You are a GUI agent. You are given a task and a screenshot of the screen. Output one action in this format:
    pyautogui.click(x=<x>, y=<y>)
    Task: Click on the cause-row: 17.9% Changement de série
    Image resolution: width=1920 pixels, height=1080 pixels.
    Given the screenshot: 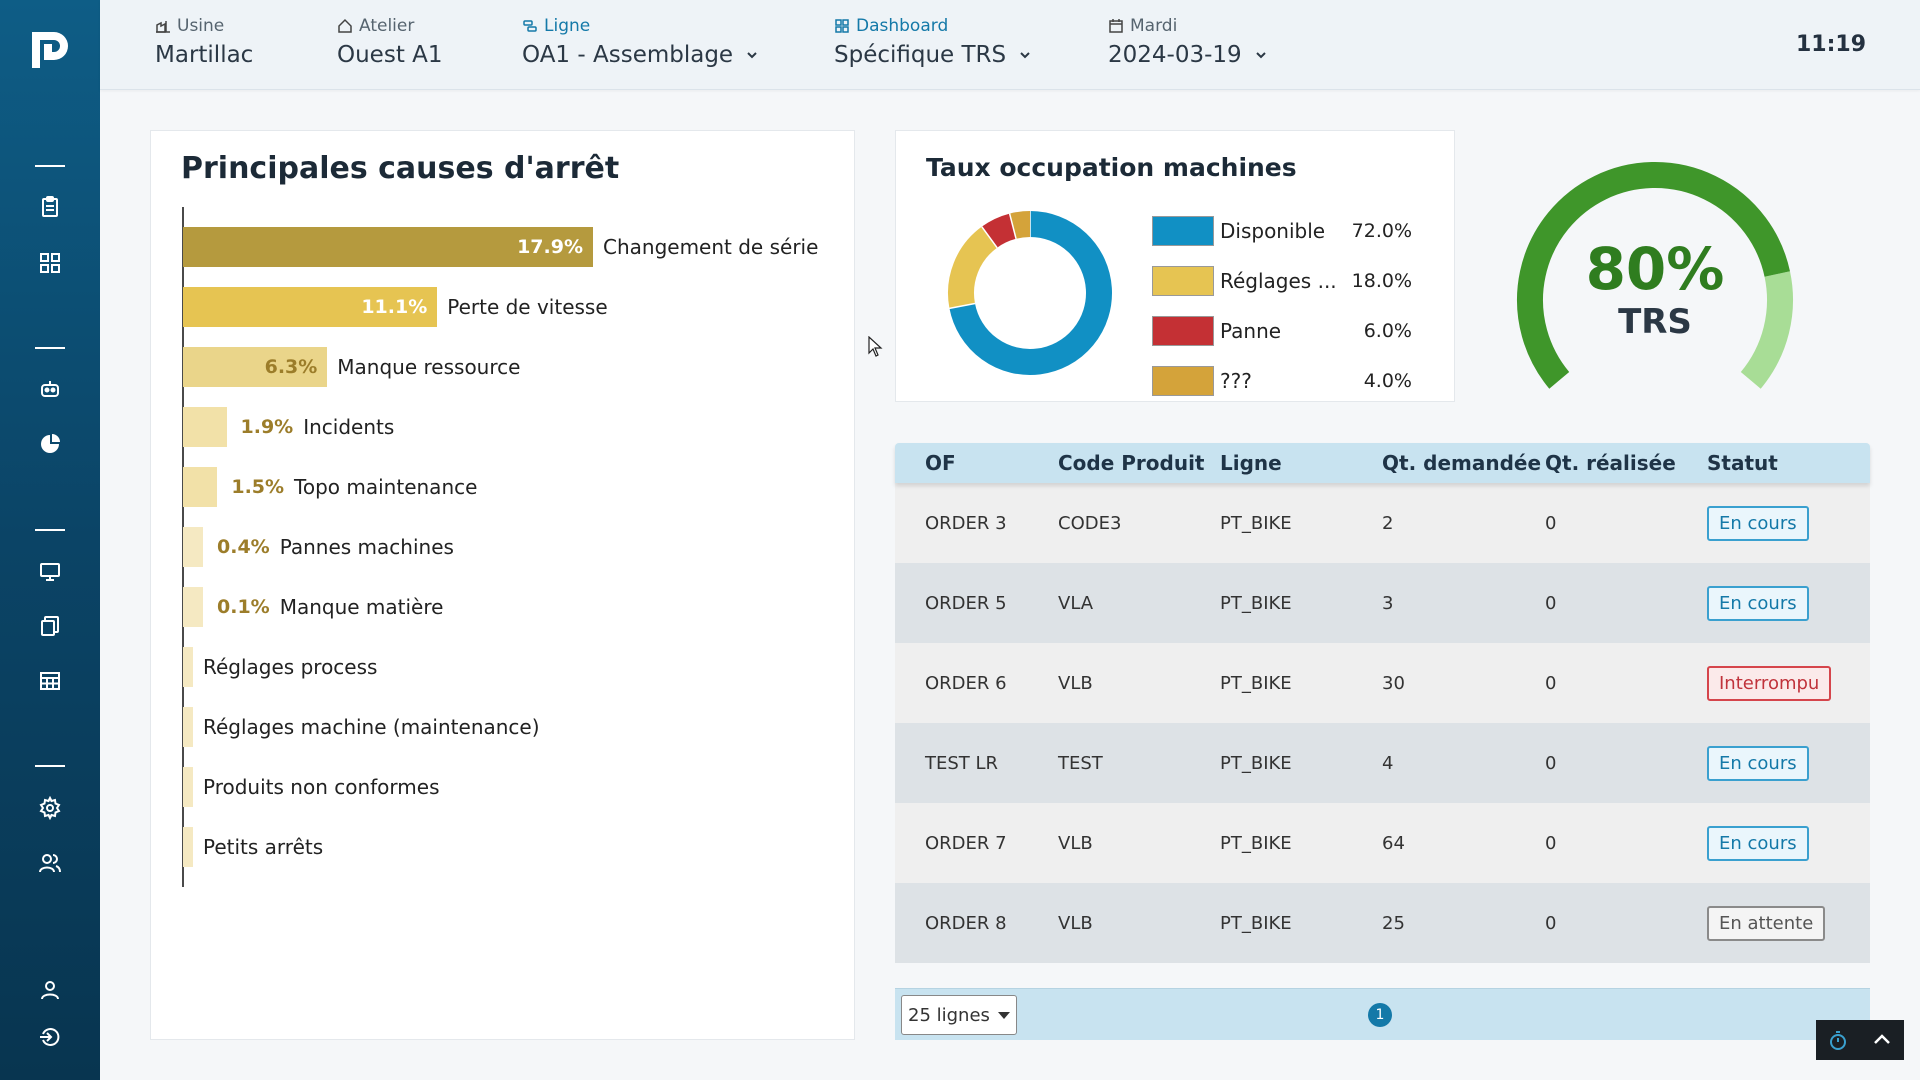 What is the action you would take?
    pyautogui.click(x=500, y=247)
    